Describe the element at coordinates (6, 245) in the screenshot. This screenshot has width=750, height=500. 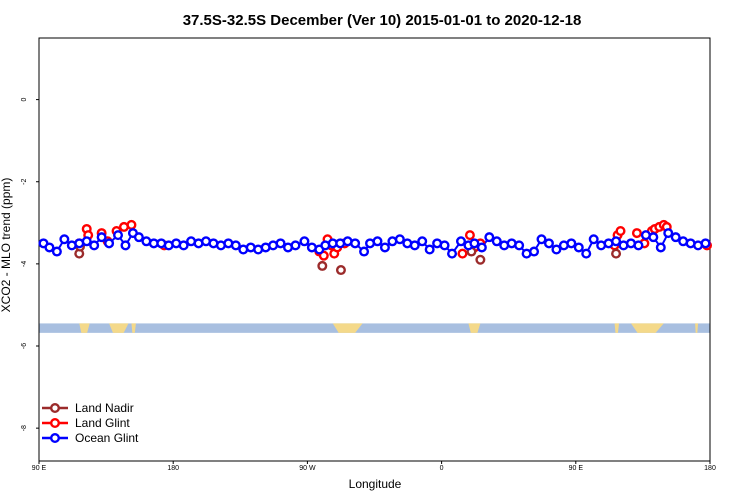
I see `y-axis-label: XCO2 - MLO trend (ppm)` at that location.